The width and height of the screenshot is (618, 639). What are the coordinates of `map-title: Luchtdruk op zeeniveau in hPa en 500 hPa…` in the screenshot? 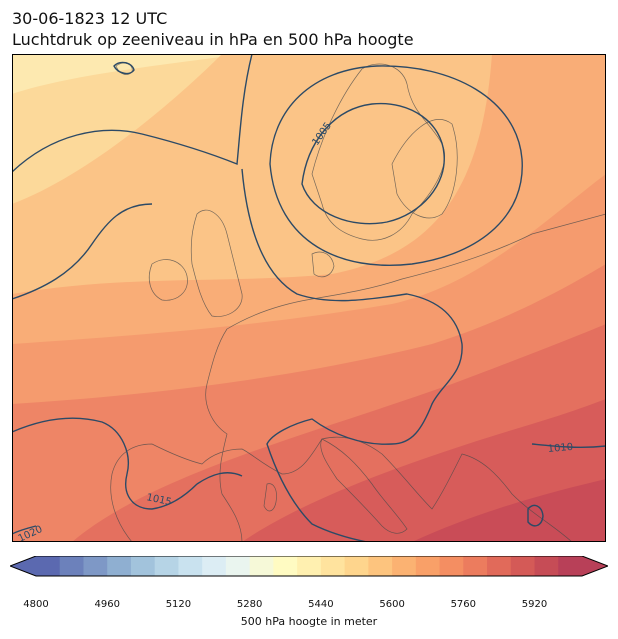 It's located at (213, 39).